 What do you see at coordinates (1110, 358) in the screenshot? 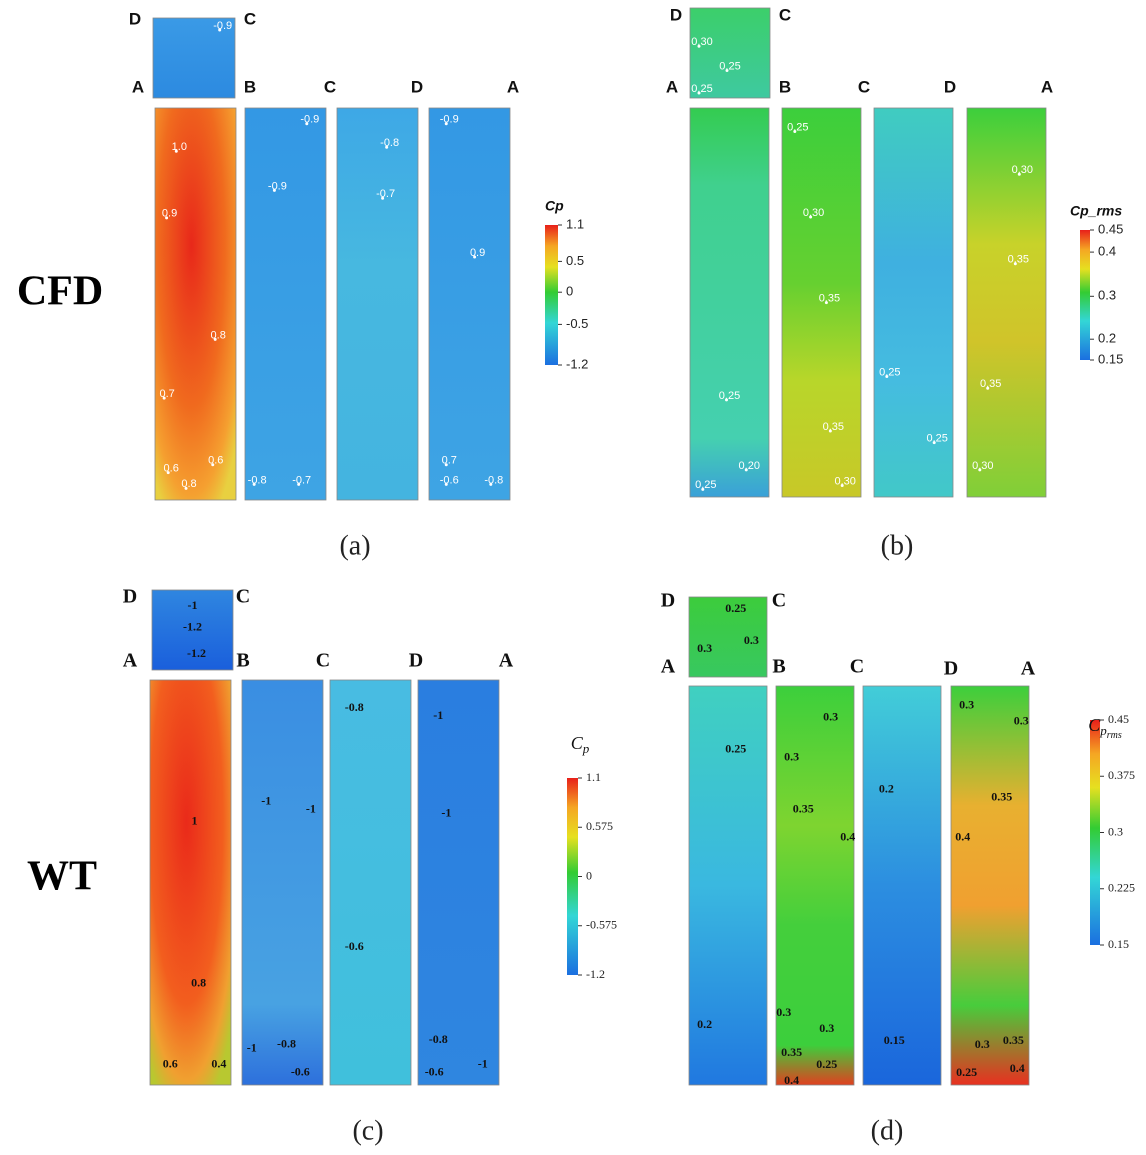
I see `colorbar-tick-label: 0.15` at bounding box center [1110, 358].